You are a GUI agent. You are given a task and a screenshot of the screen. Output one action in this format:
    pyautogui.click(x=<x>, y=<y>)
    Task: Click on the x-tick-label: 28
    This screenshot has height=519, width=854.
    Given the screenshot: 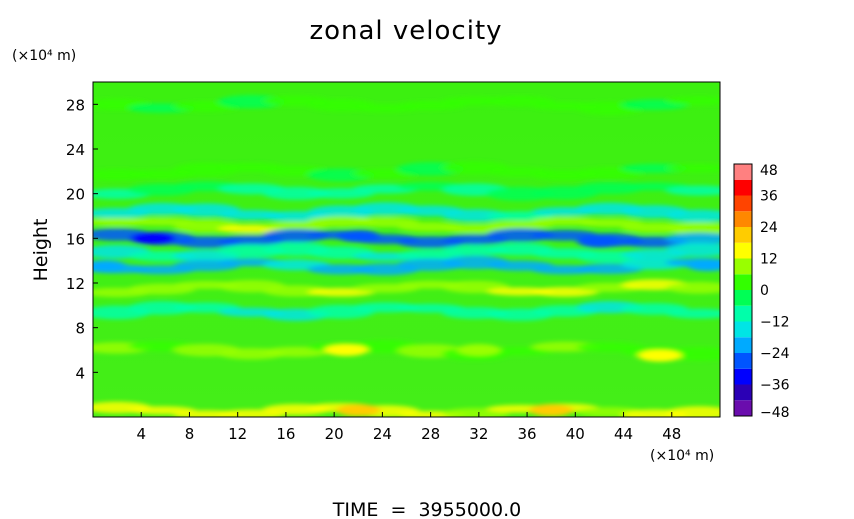 What is the action you would take?
    pyautogui.click(x=430, y=434)
    